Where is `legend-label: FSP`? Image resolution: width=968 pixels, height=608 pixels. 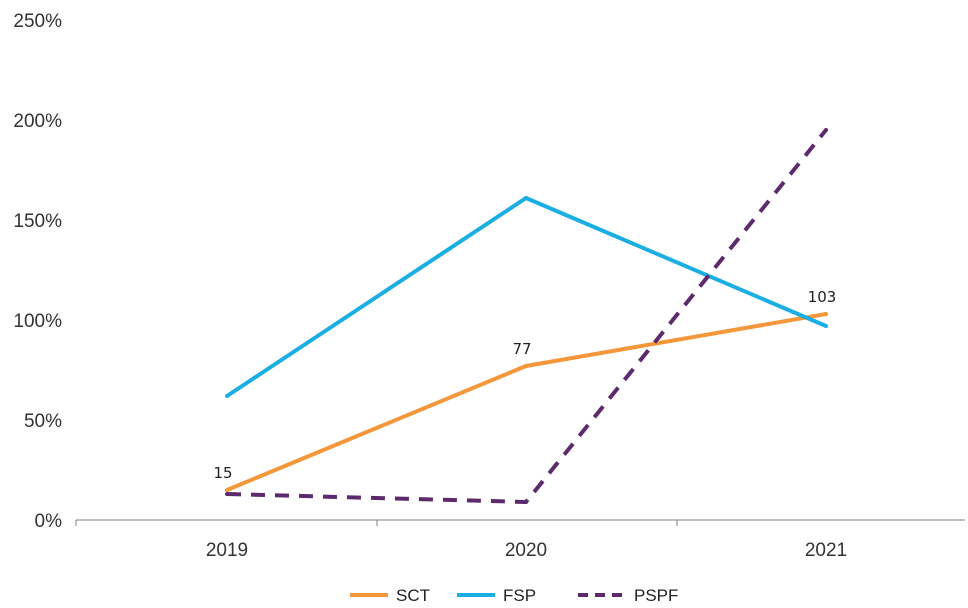
legend-label: FSP is located at coordinates (519, 595).